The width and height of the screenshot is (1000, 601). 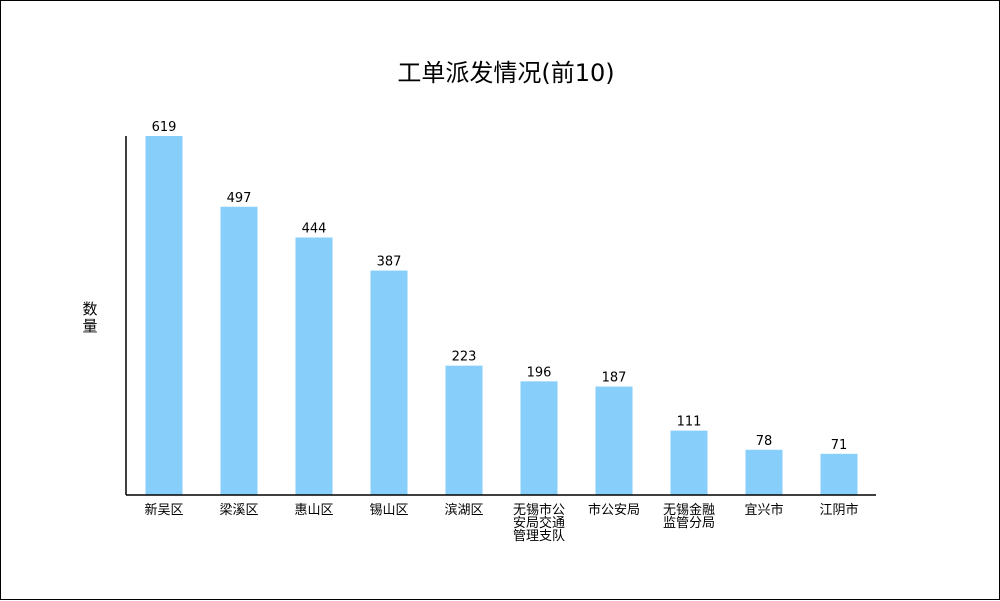 I want to click on bar-value-label: 187, so click(x=614, y=378).